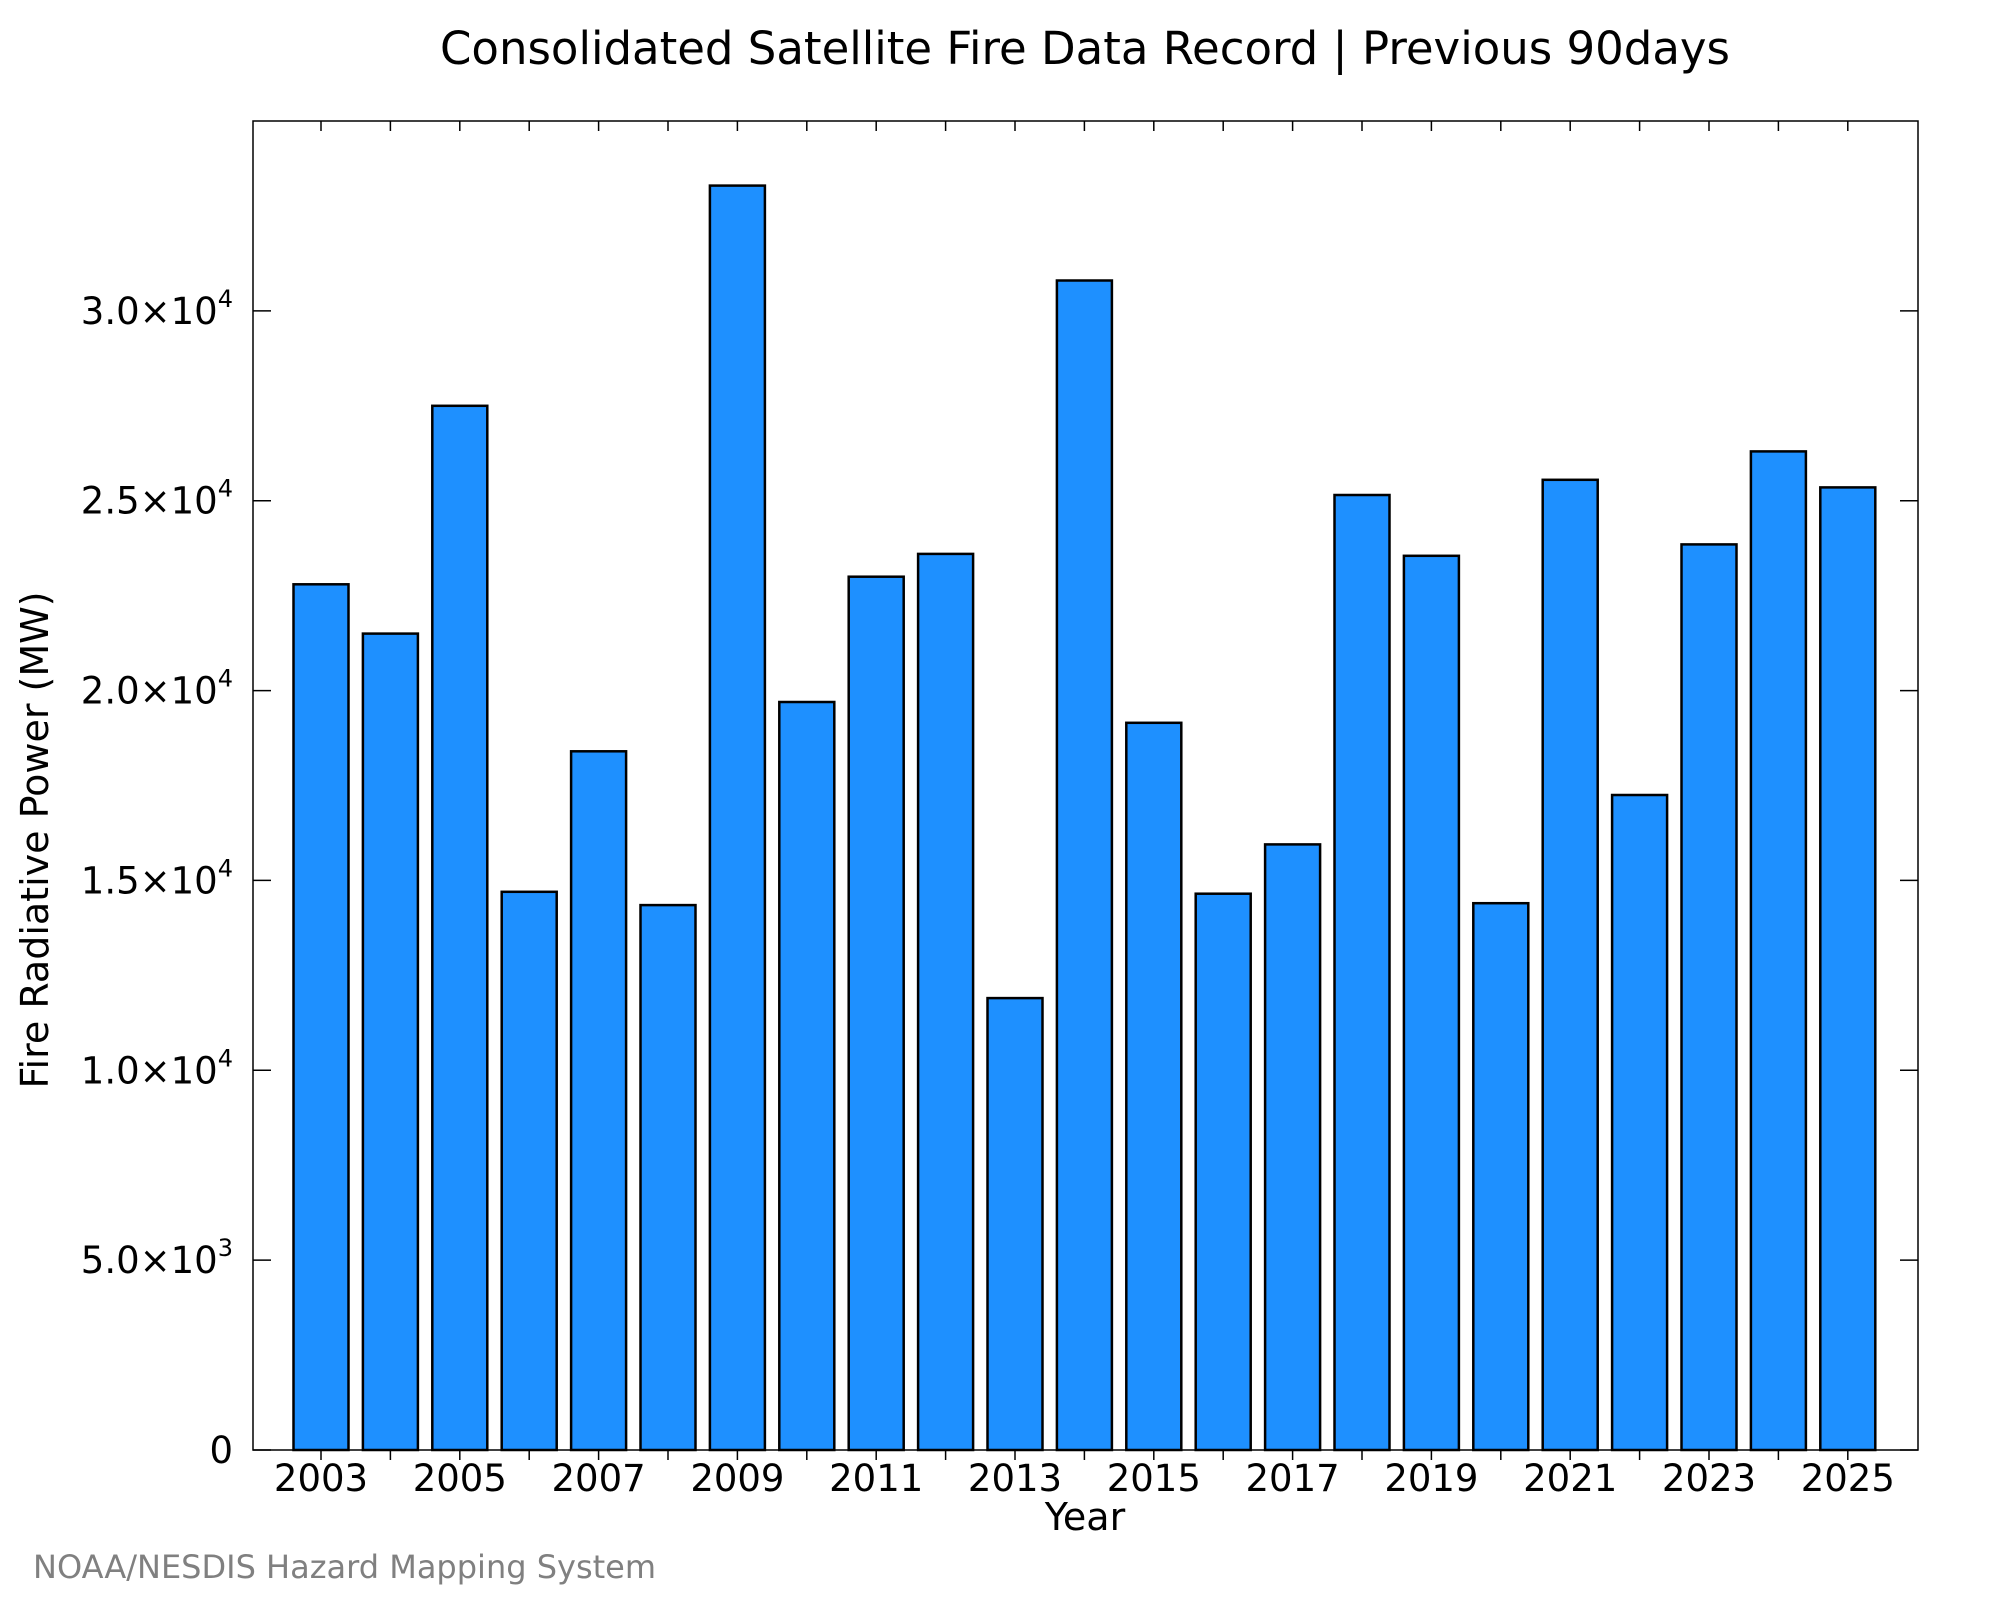 The width and height of the screenshot is (2000, 1600). I want to click on bar-2009, so click(737, 818).